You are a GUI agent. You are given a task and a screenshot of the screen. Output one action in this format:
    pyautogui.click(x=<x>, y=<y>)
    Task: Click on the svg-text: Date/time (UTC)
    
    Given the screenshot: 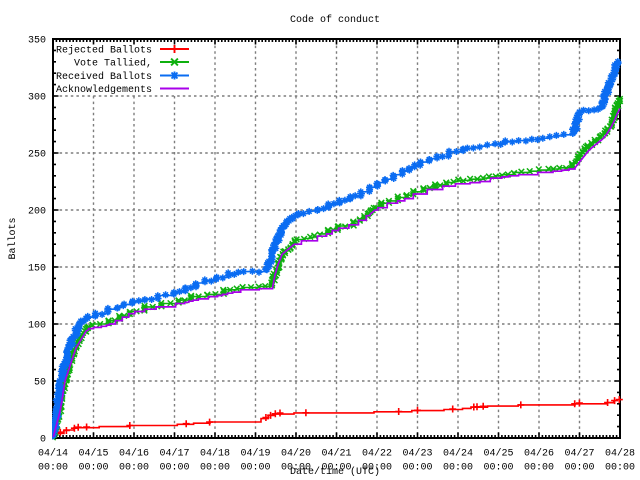 What is the action you would take?
    pyautogui.click(x=335, y=472)
    